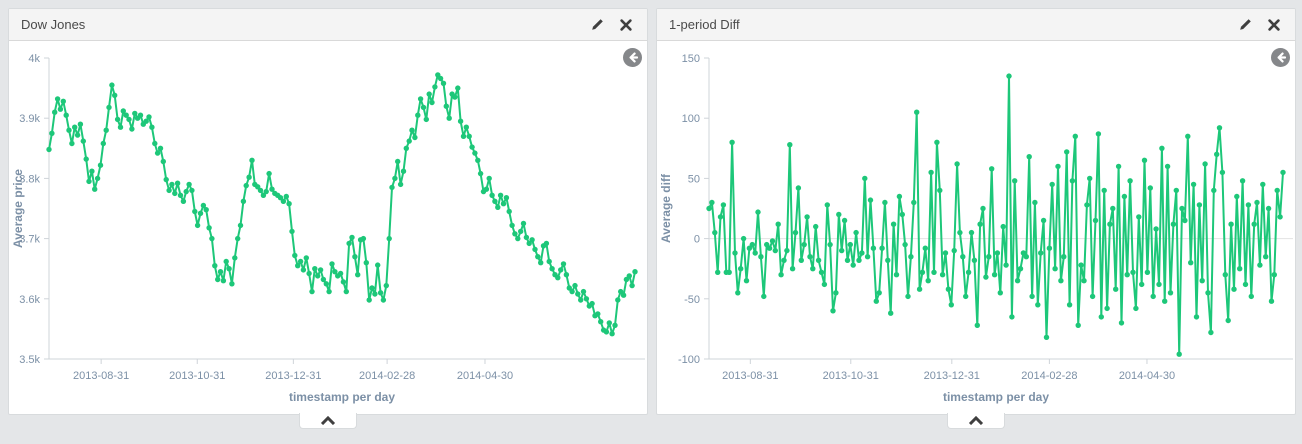 The height and width of the screenshot is (444, 1302). What do you see at coordinates (692, 300) in the screenshot?
I see `y-tick-label: -50` at bounding box center [692, 300].